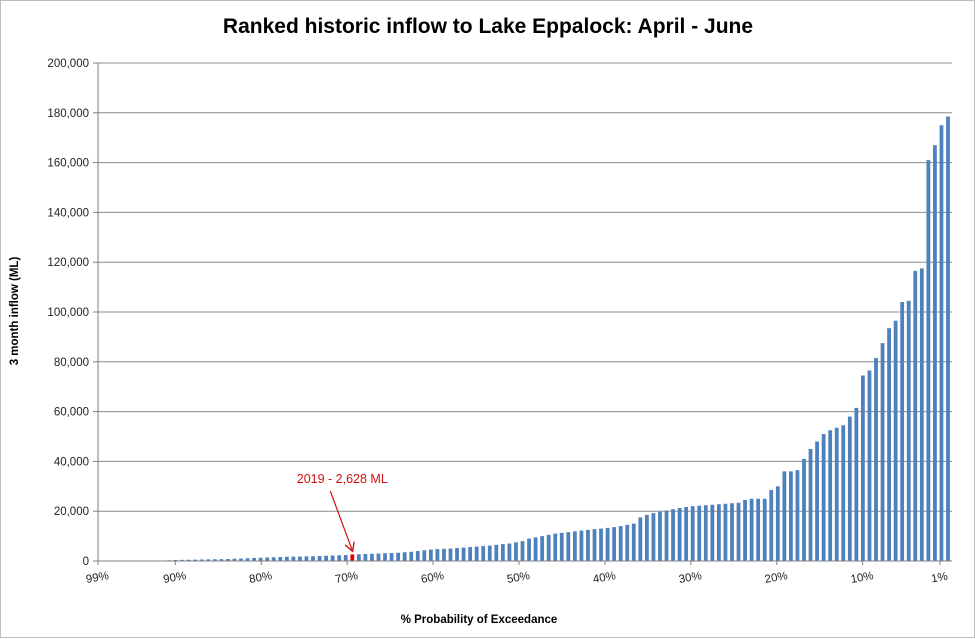  Describe the element at coordinates (340, 520) in the screenshot. I see `annotation-arrow` at that location.